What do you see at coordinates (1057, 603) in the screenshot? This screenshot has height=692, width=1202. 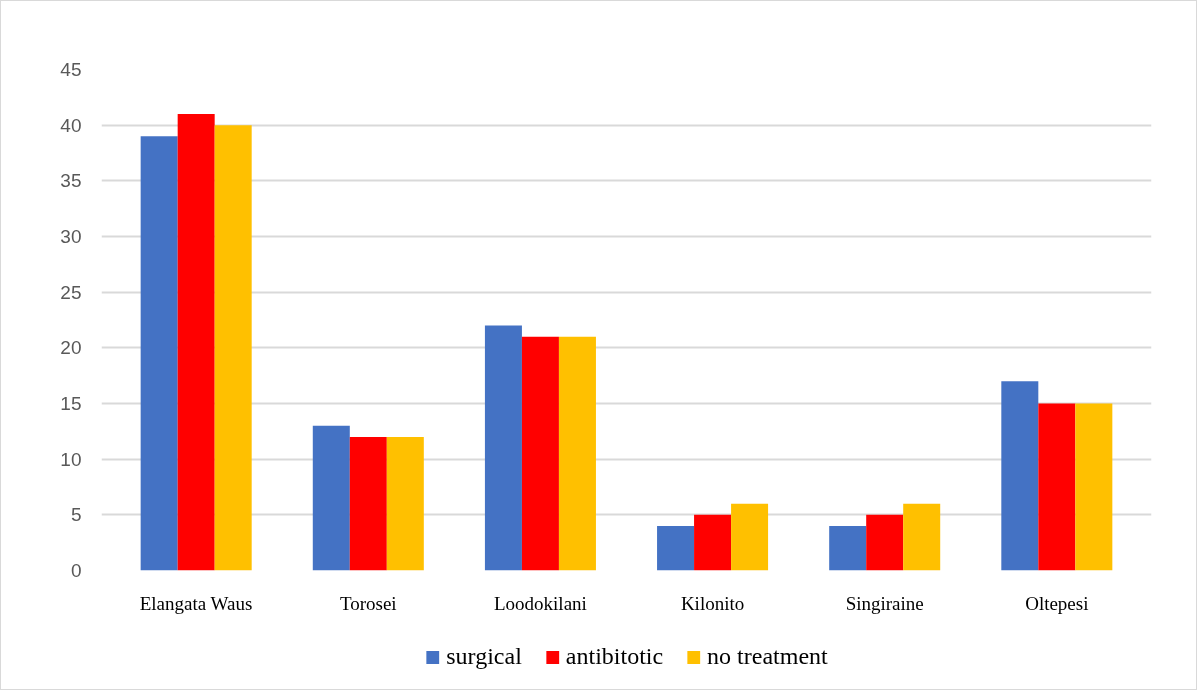 I see `x-tick-label: Oltepesi` at bounding box center [1057, 603].